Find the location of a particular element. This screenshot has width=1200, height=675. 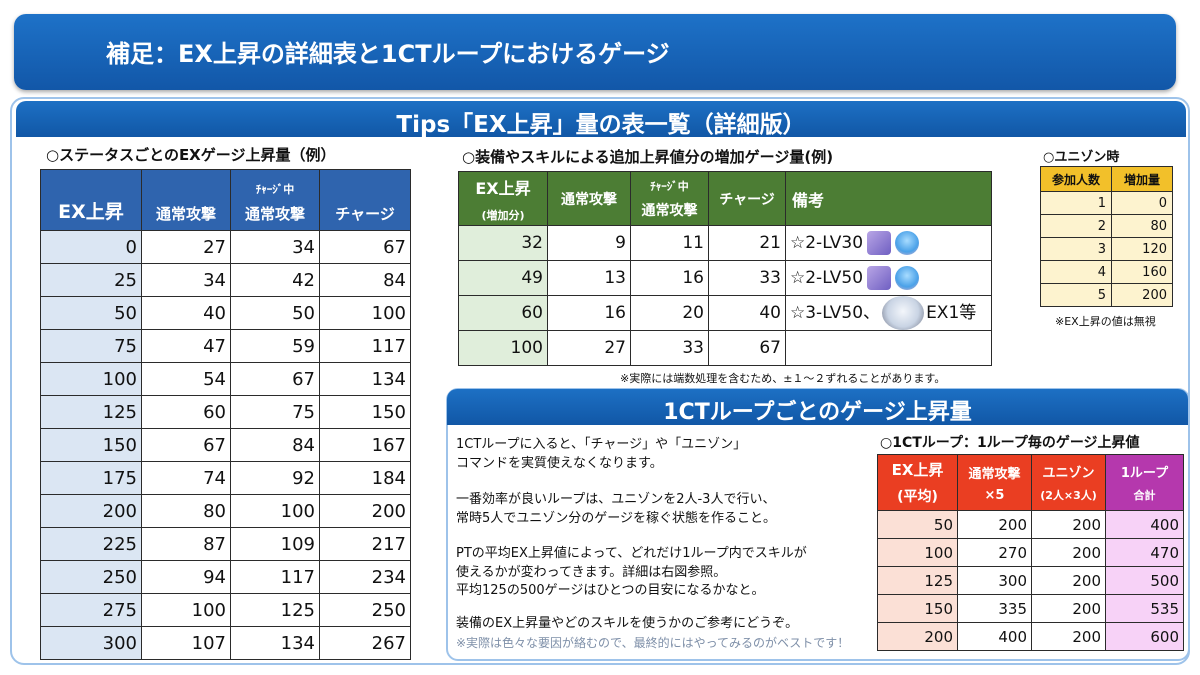

normal-cell: 107 is located at coordinates (186, 643).